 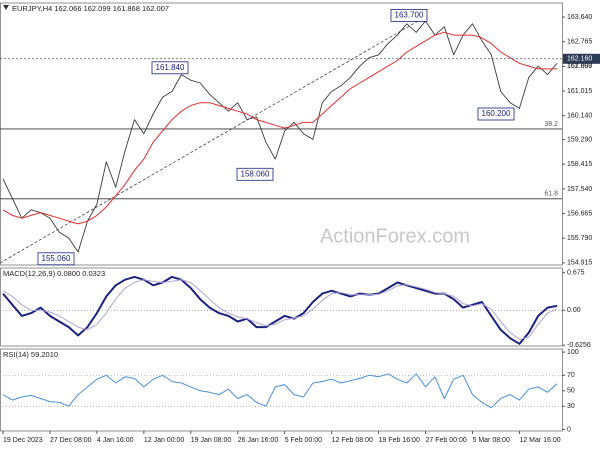 What do you see at coordinates (579, 116) in the screenshot?
I see `y-tick-label: 160.140` at bounding box center [579, 116].